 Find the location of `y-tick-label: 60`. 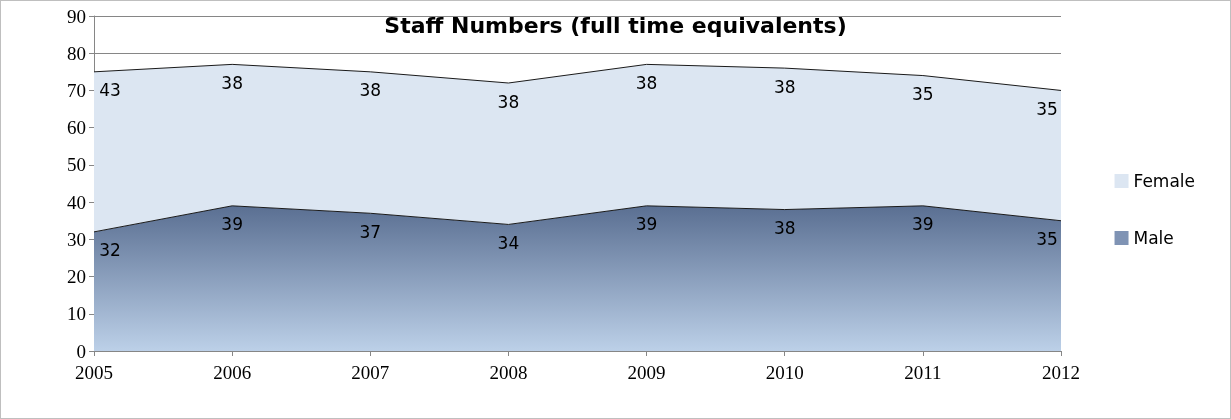

y-tick-label: 60 is located at coordinates (76, 128).